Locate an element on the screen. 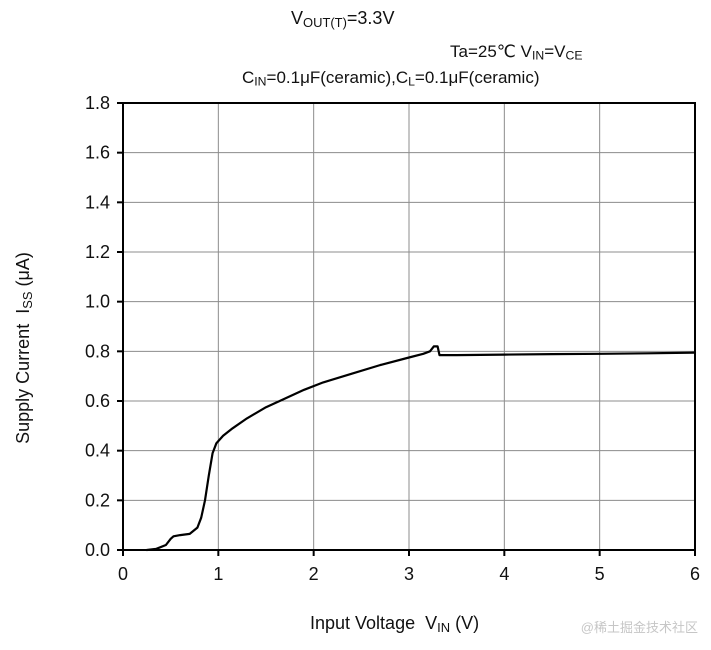  title2-subscript: CE is located at coordinates (574, 55).